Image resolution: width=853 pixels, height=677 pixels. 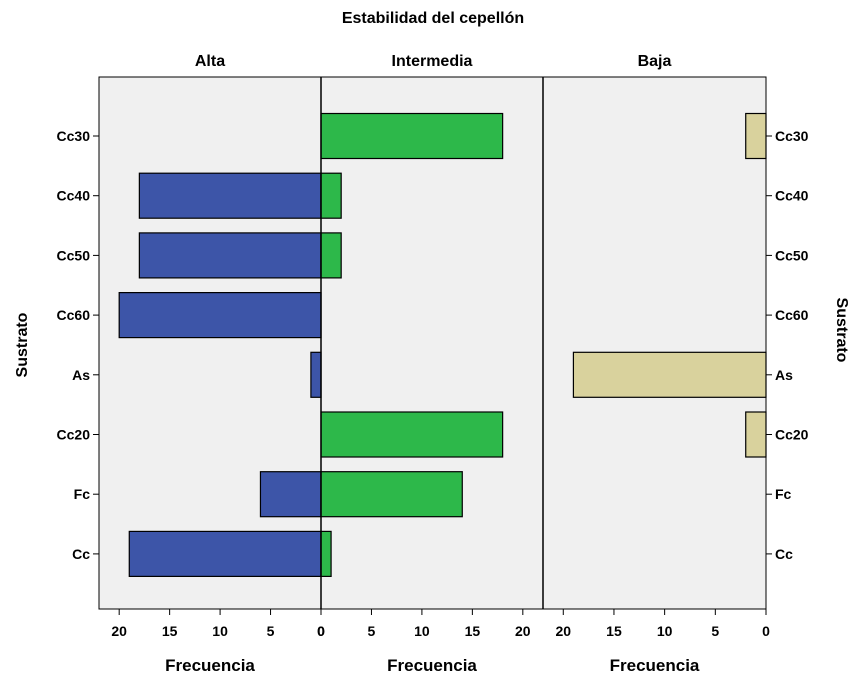 I want to click on chart-title: Estabilidad del cepellón, so click(x=433, y=18).